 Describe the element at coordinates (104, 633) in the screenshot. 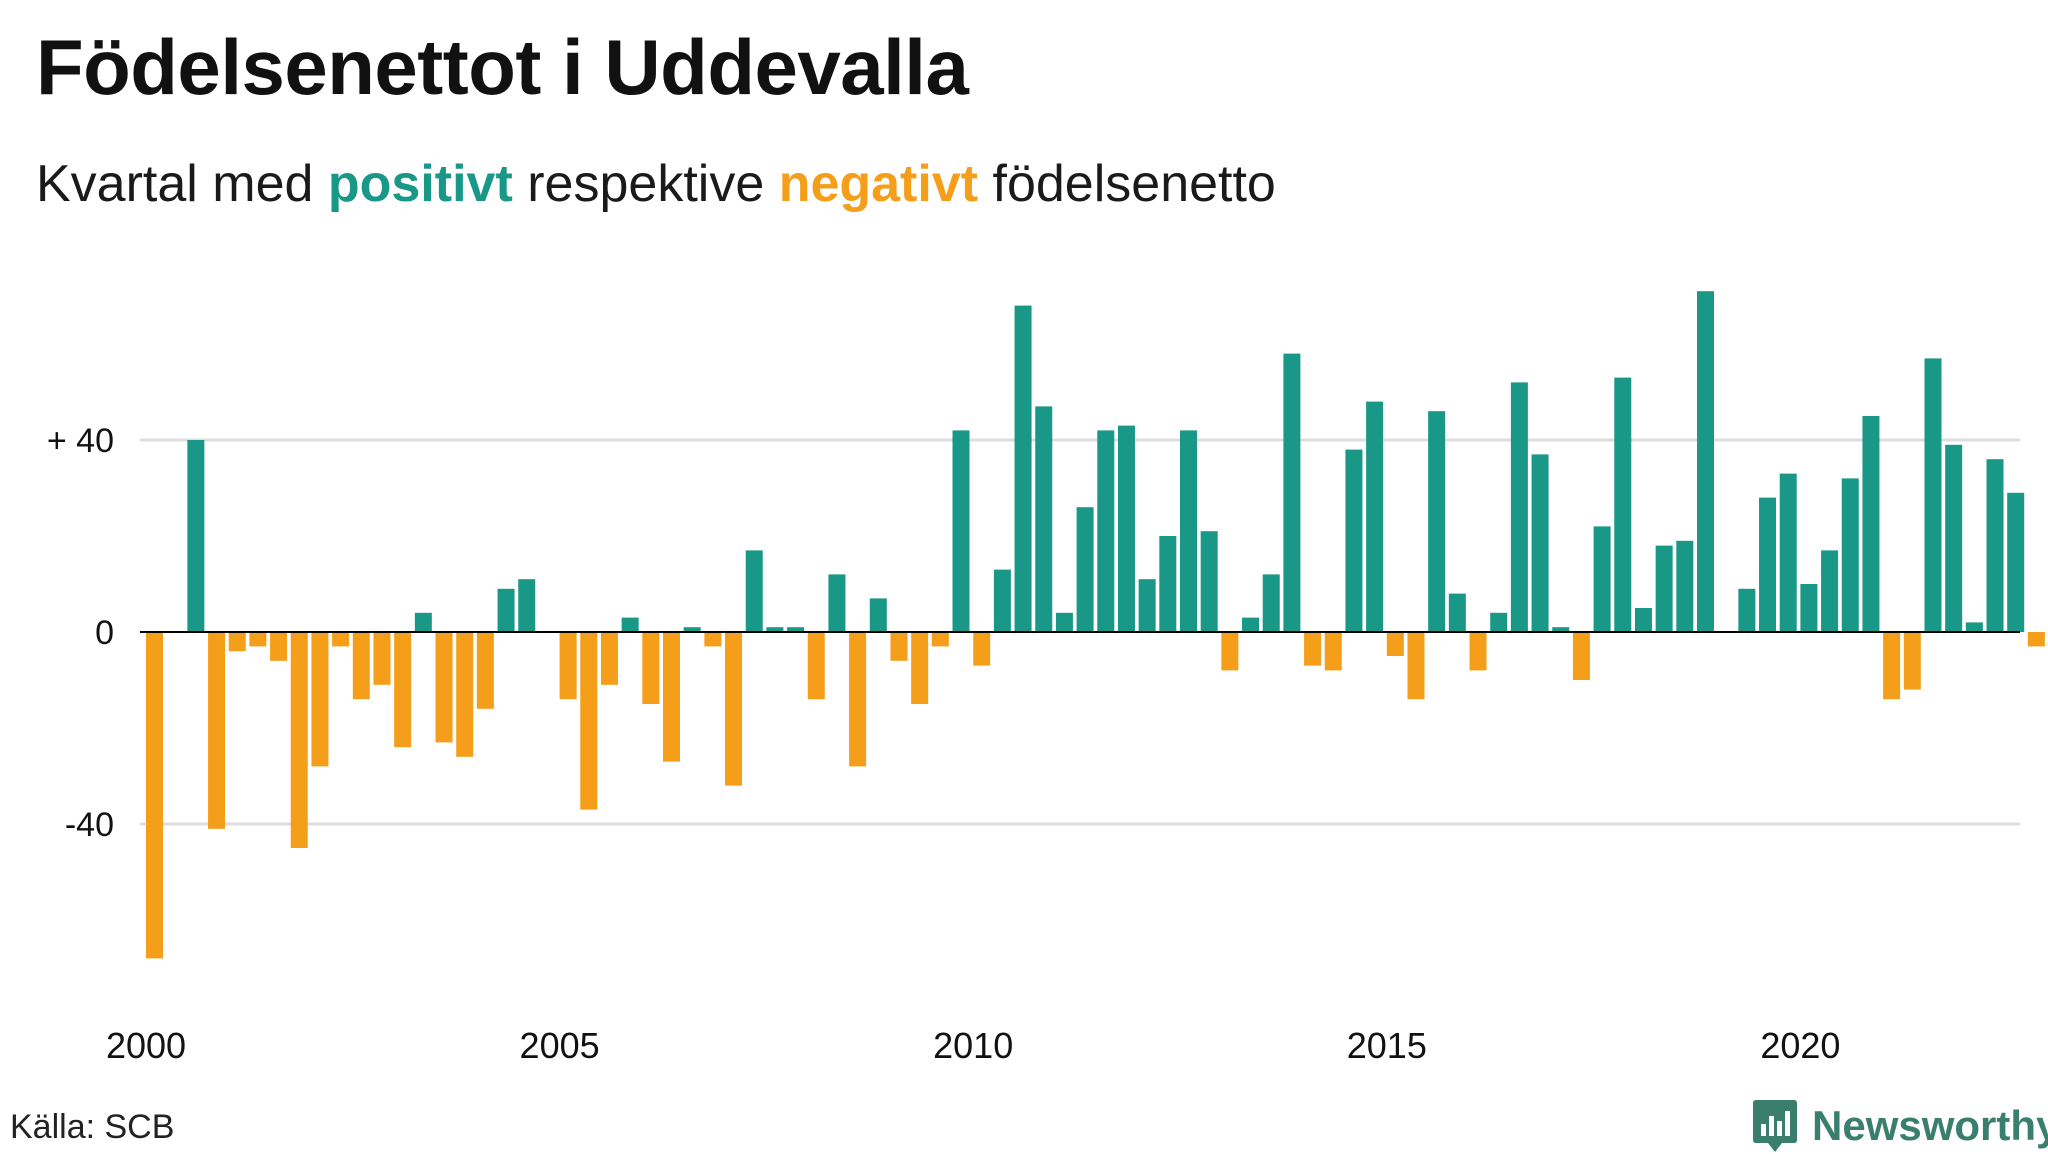

I see `y-tick-label: 0` at that location.